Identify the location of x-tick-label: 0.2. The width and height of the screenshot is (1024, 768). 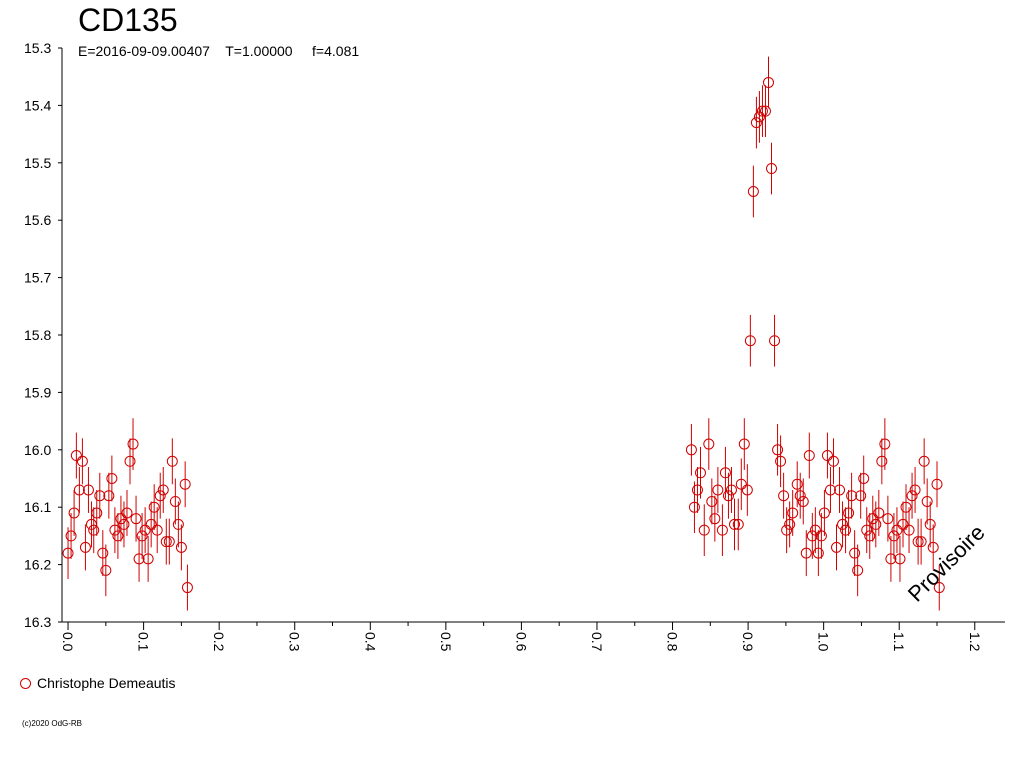
(219, 642).